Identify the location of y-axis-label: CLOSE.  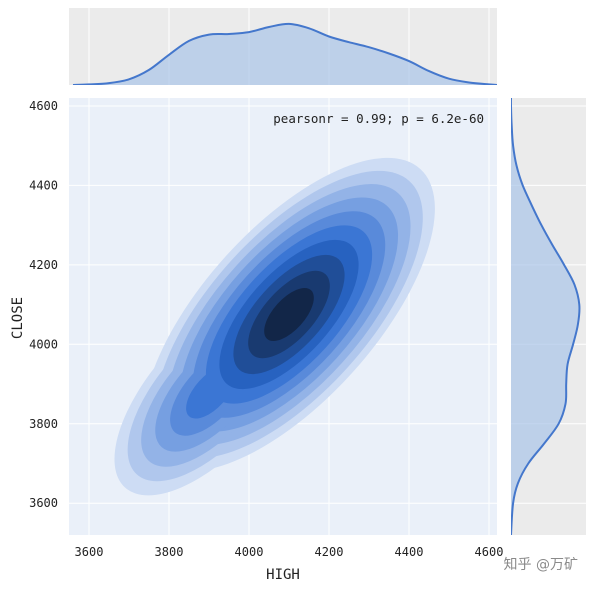
(18, 318).